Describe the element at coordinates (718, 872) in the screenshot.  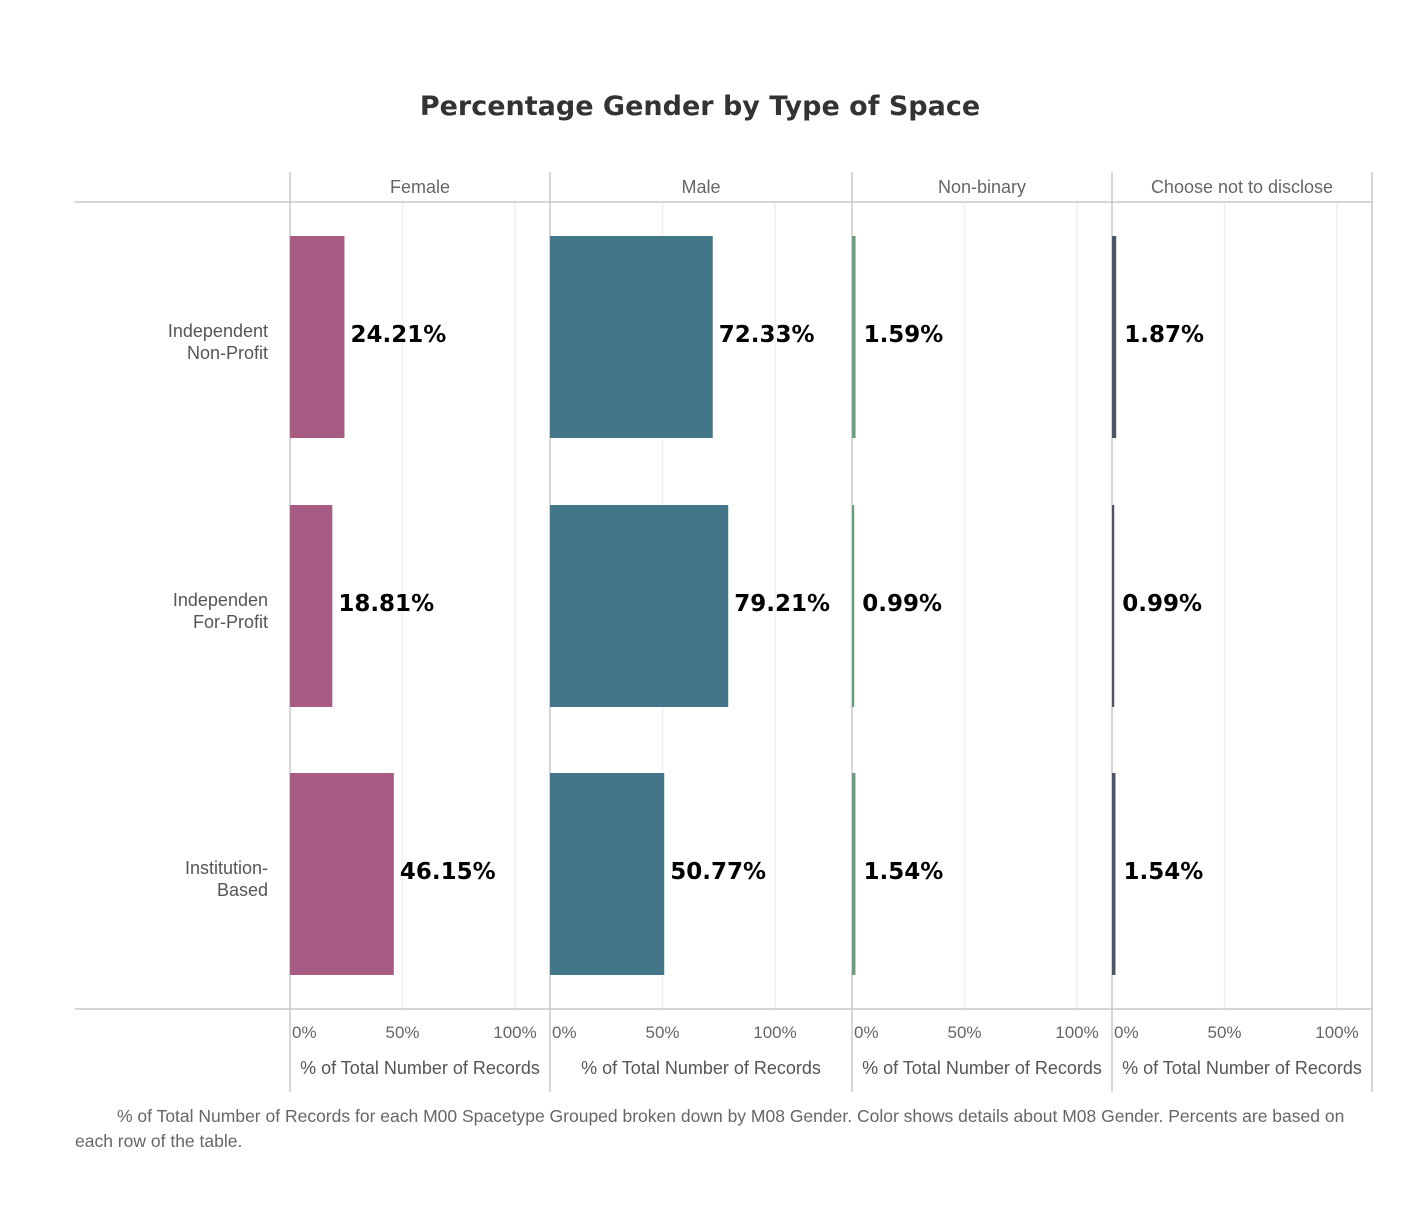
I see `data-label: 50.77%` at that location.